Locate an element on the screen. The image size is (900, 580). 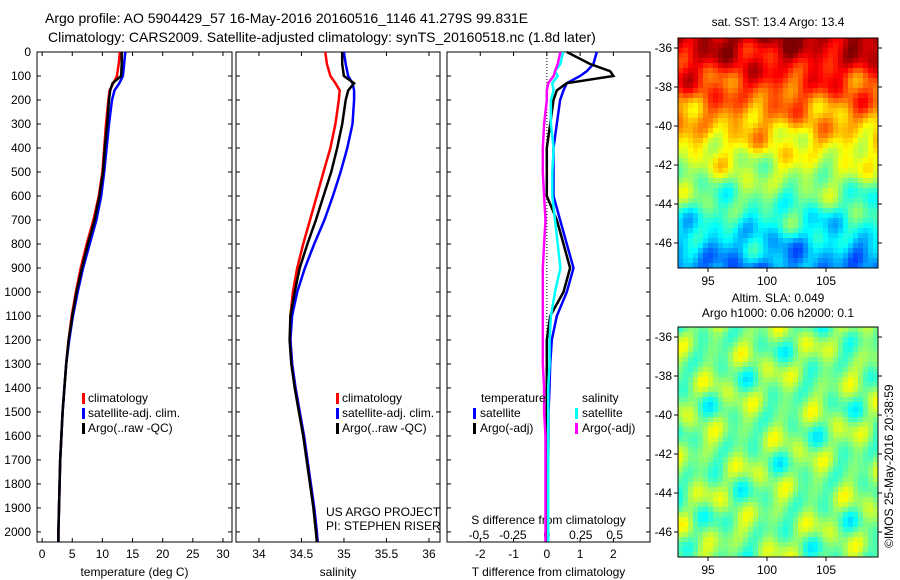
legend-label: satellite-adj. clim. is located at coordinates (134, 413).